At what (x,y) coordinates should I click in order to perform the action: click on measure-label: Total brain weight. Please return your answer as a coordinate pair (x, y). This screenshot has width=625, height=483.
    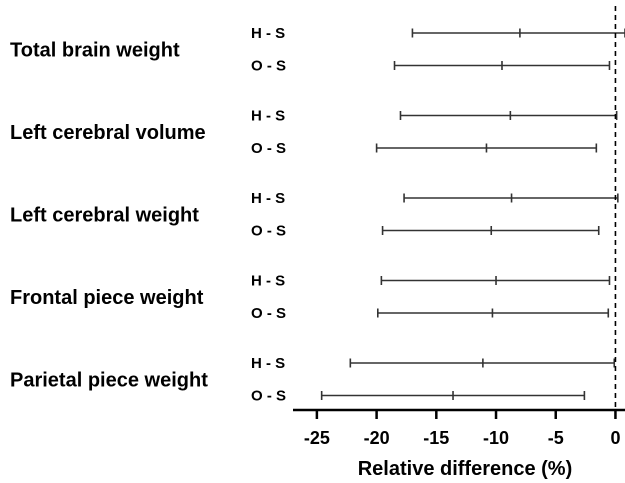
    Looking at the image, I should click on (95, 50).